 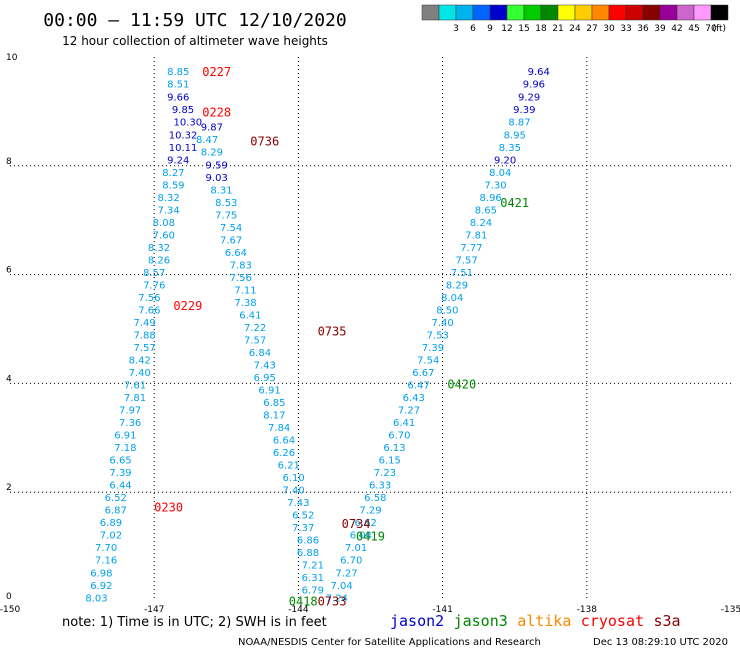 What do you see at coordinates (308, 541) in the screenshot?
I see `wave-height-label: 6.86` at bounding box center [308, 541].